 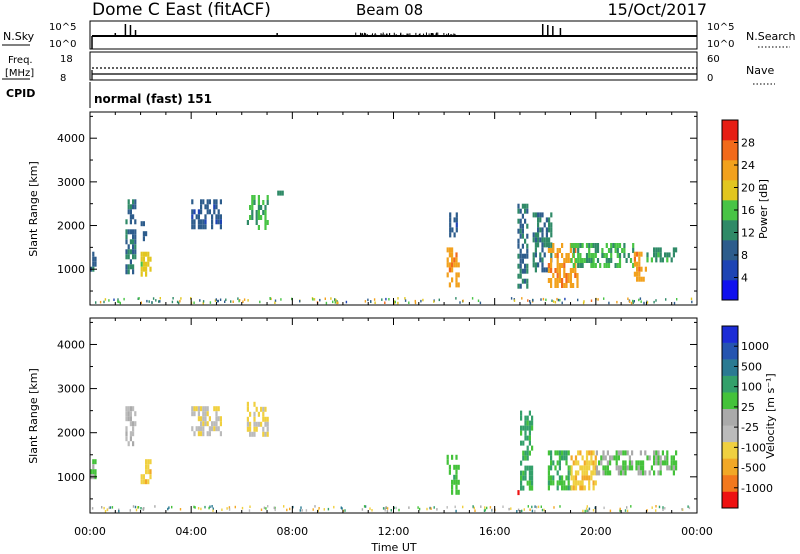 I want to click on velocity-ytick-label: 3000, so click(x=71, y=389).